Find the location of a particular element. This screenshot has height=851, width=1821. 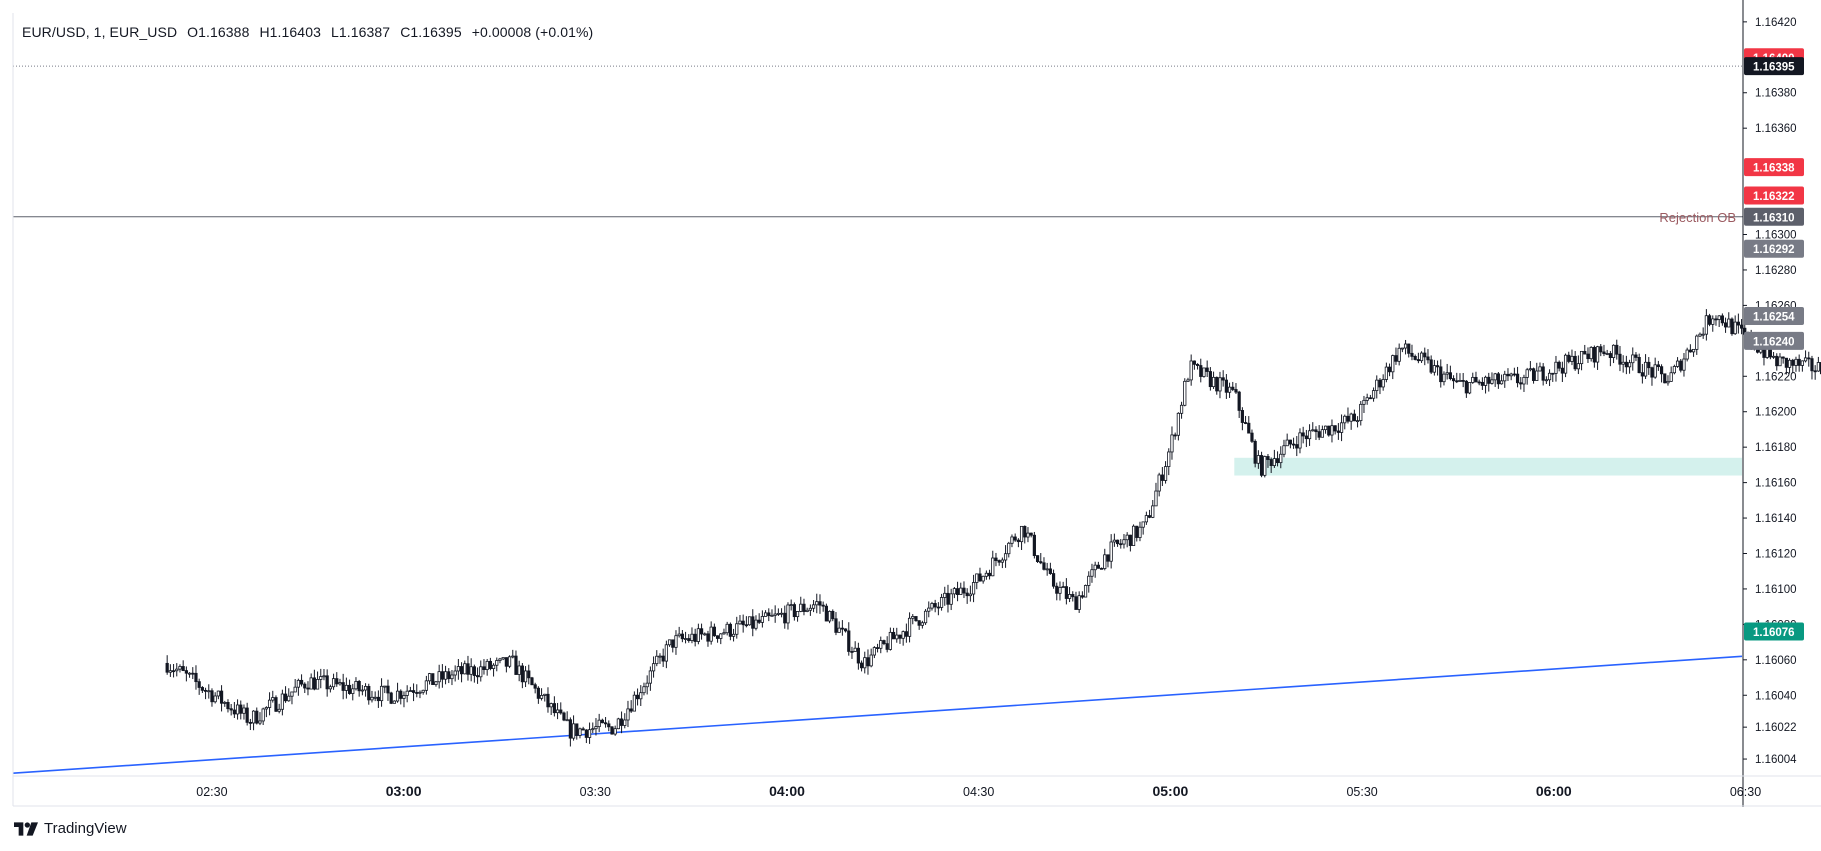

price-label: 1.16240 is located at coordinates (1774, 340).